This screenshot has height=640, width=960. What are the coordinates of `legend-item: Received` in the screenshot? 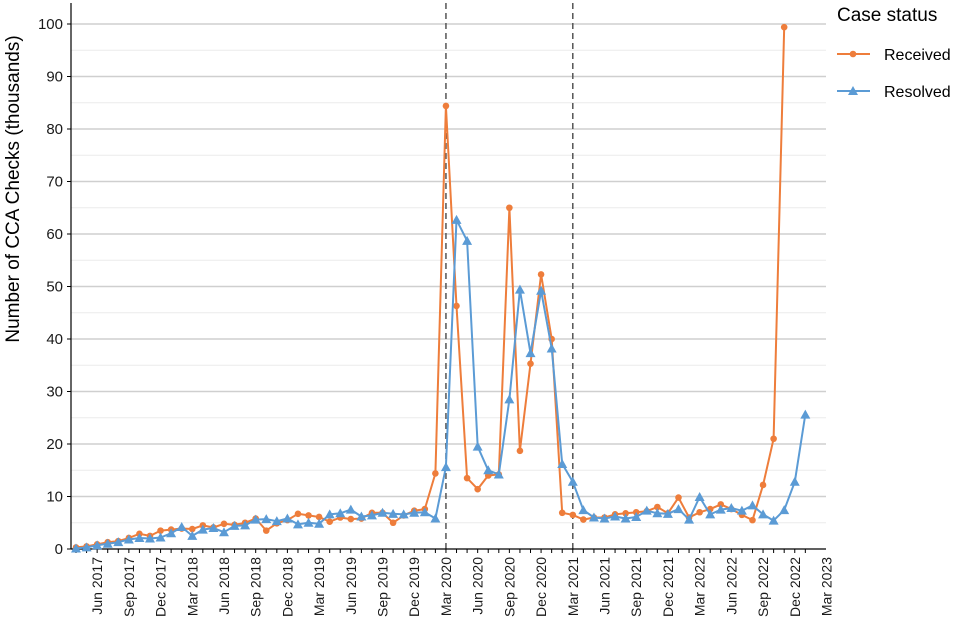 It's located at (894, 55).